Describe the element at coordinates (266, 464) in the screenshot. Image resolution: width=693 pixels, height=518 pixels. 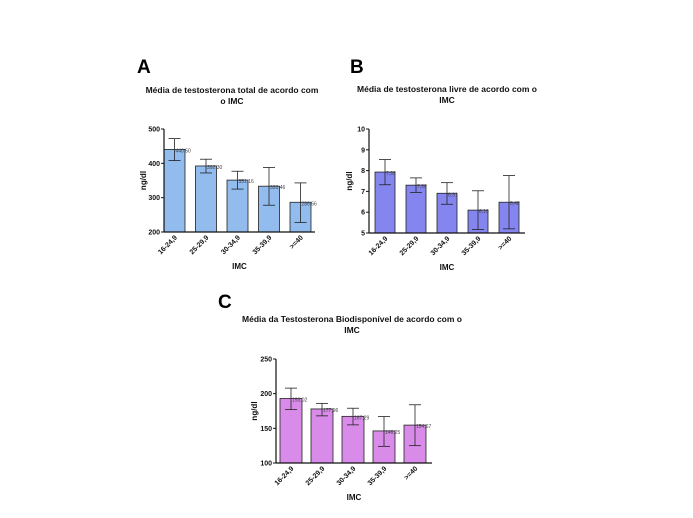
I see `y-tick-label: 100` at that location.